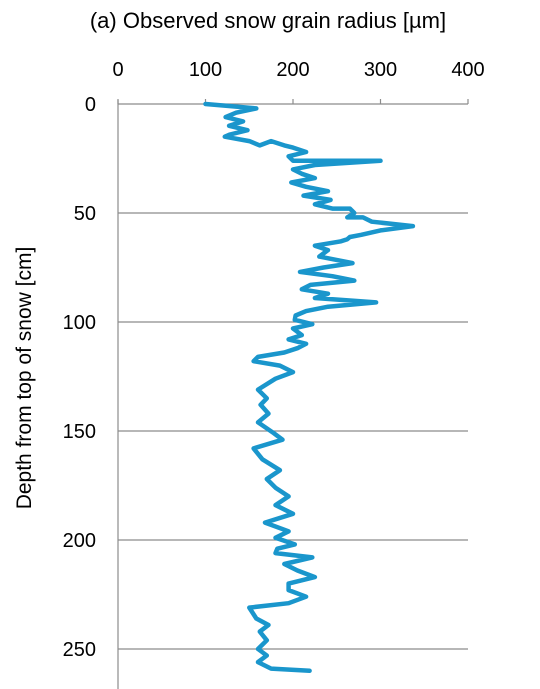 The width and height of the screenshot is (540, 689). I want to click on chart-title: (a) Observed snow grain radius [µm], so click(268, 20).